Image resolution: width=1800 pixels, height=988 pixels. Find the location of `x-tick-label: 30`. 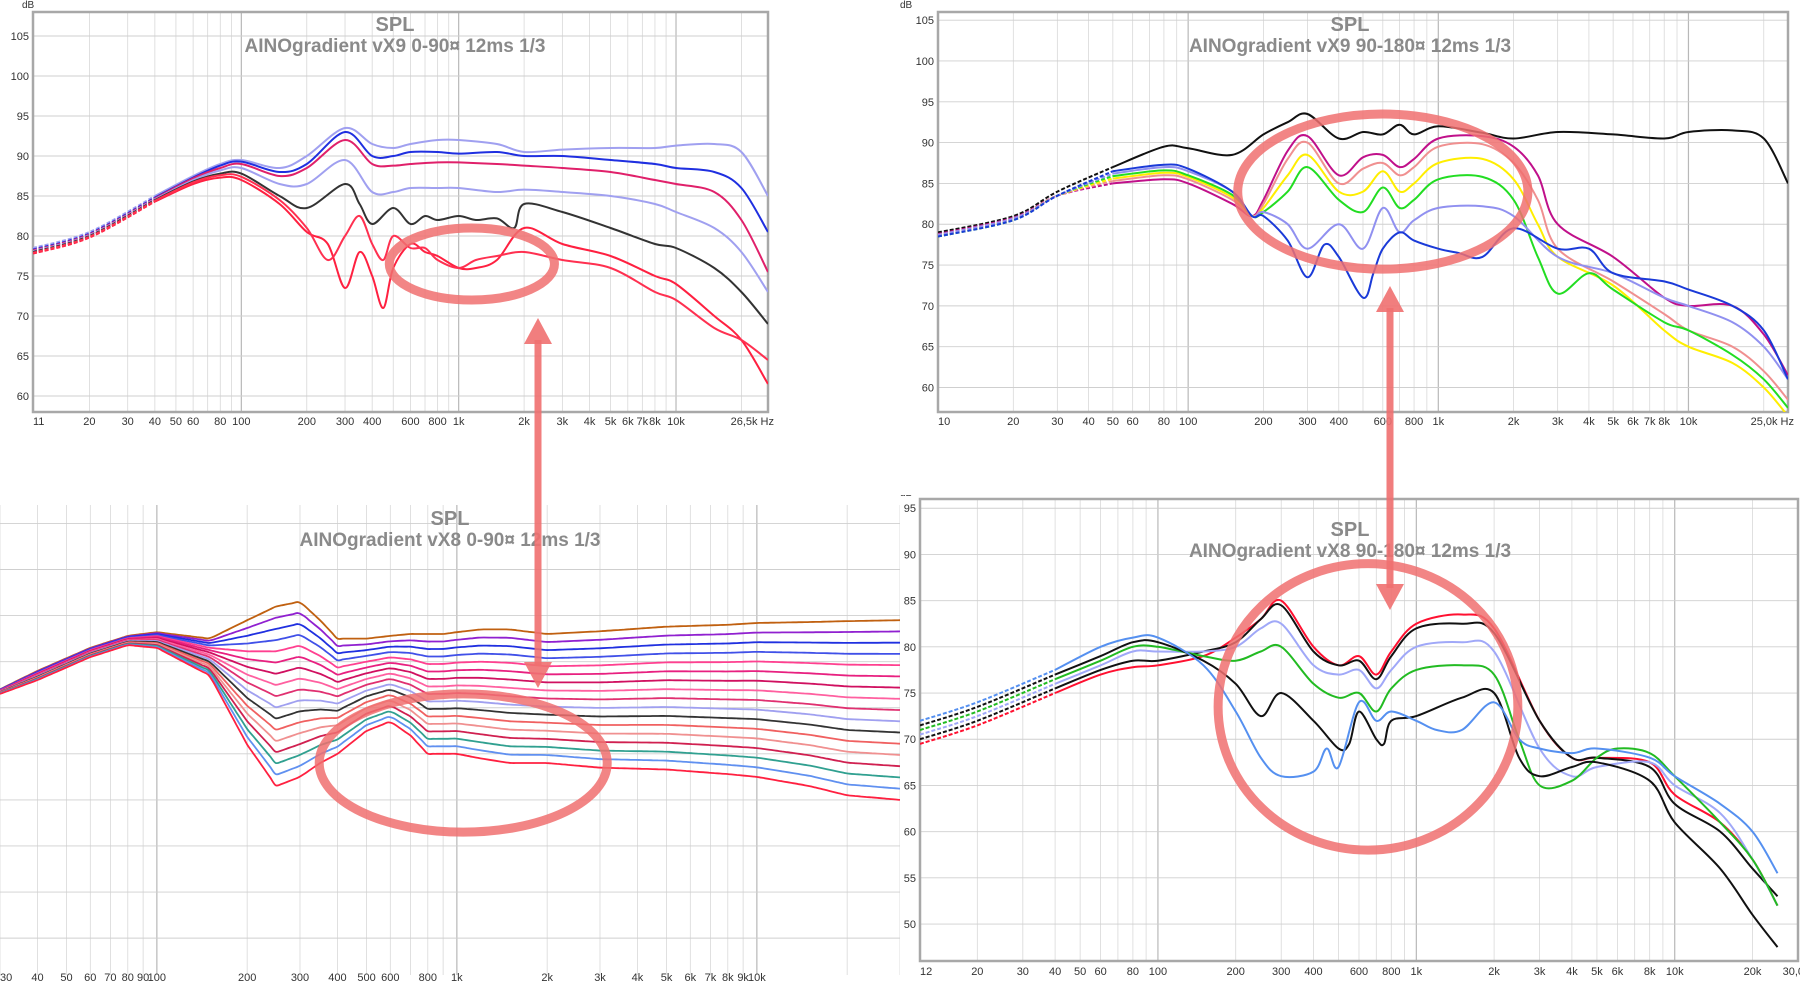

x-tick-label: 30 is located at coordinates (1023, 972).